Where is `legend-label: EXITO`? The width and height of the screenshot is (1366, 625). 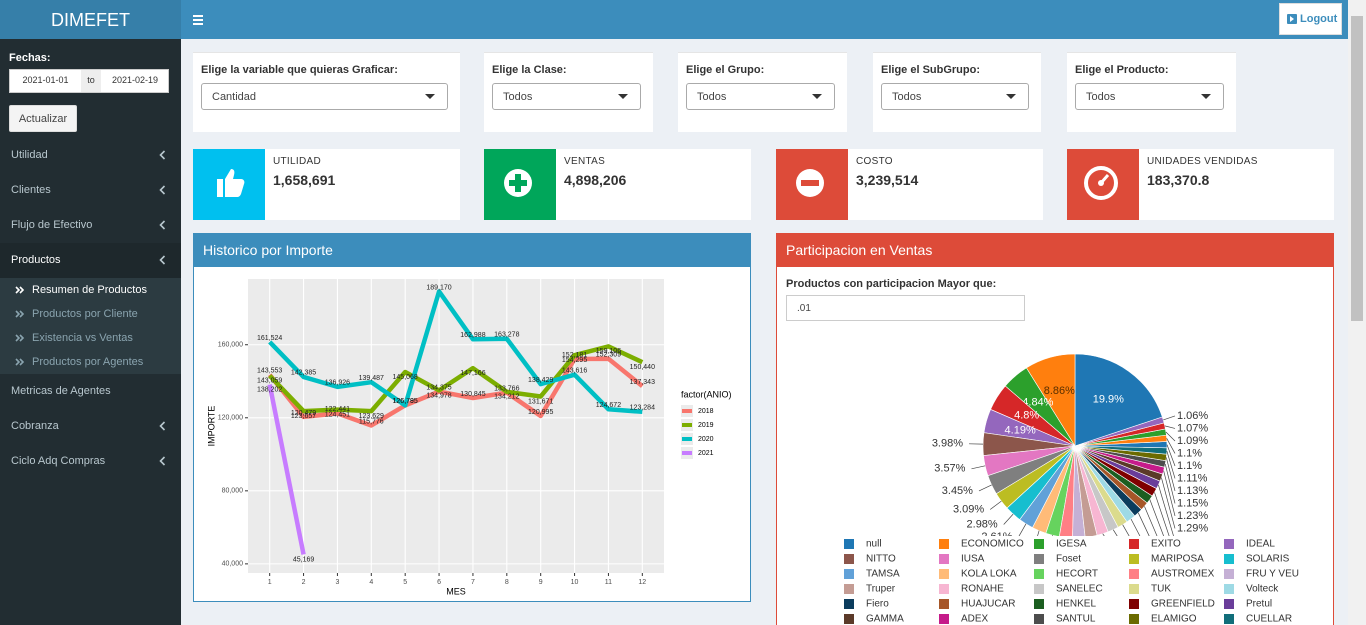 legend-label: EXITO is located at coordinates (1166, 544).